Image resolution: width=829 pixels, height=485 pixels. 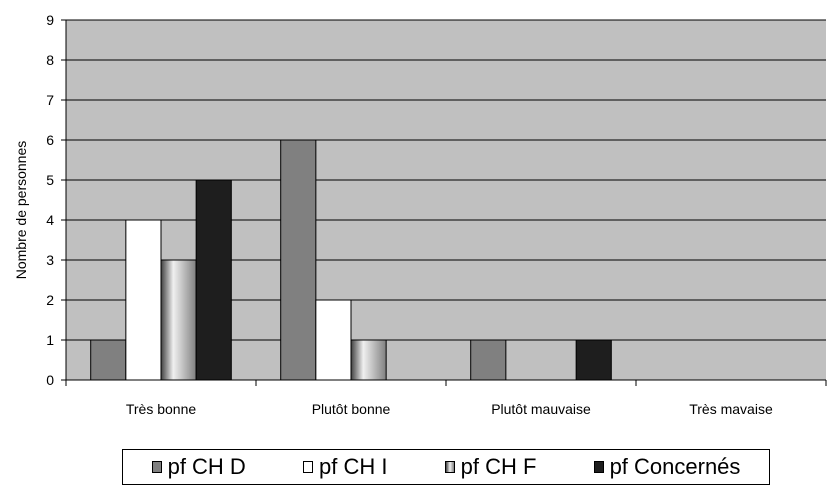 I want to click on legend: pf CH D pf CH I pf CH F pf Concernés, so click(x=446, y=467).